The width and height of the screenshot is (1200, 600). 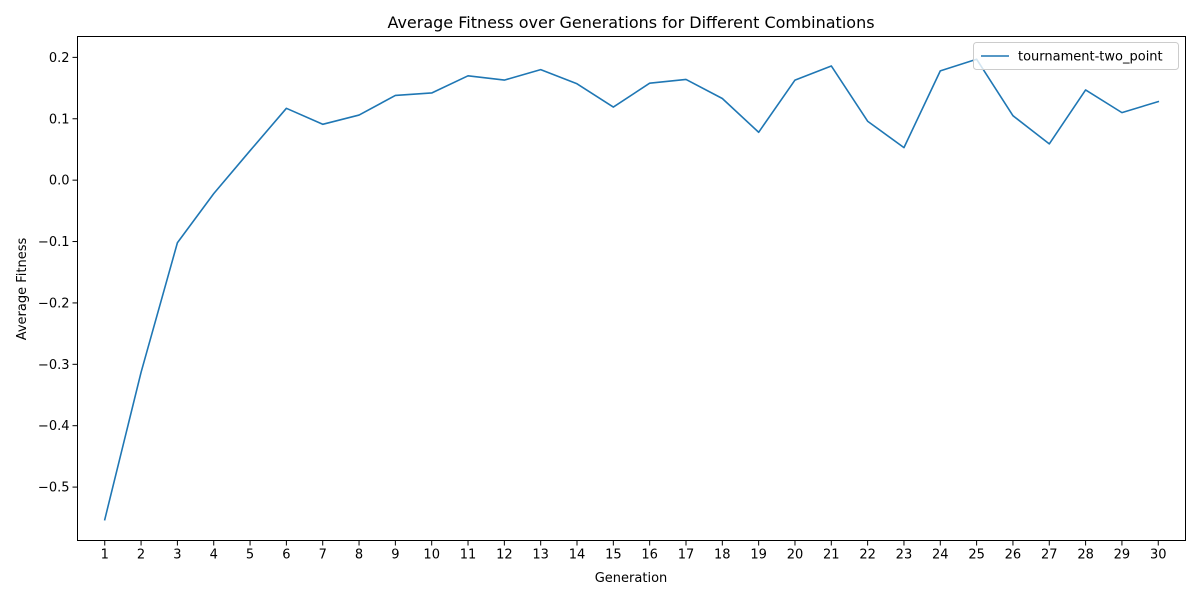 I want to click on x-tick-label: 4, so click(x=214, y=555).